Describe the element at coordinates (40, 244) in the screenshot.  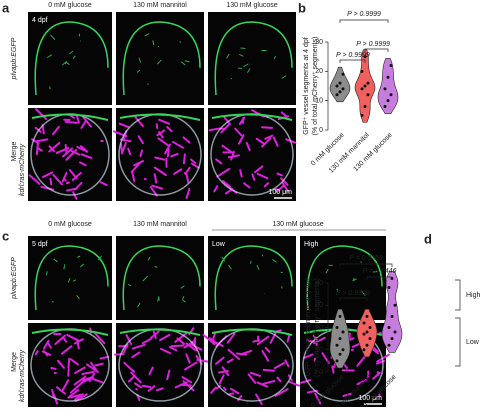
I see `stage-label: 5 dpf` at that location.